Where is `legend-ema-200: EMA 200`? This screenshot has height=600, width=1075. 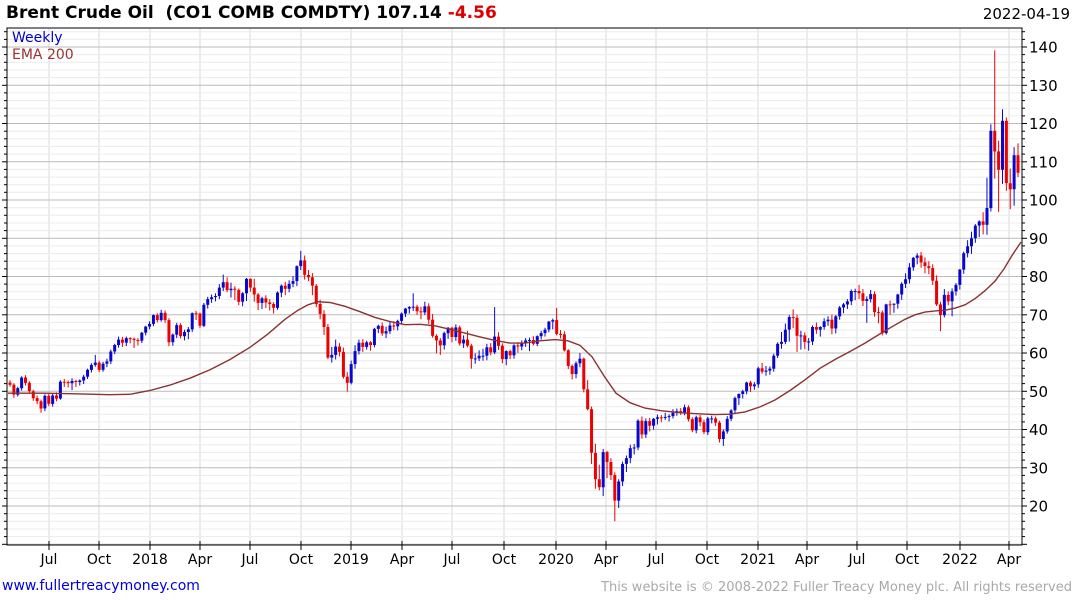 legend-ema-200: EMA 200 is located at coordinates (43, 55).